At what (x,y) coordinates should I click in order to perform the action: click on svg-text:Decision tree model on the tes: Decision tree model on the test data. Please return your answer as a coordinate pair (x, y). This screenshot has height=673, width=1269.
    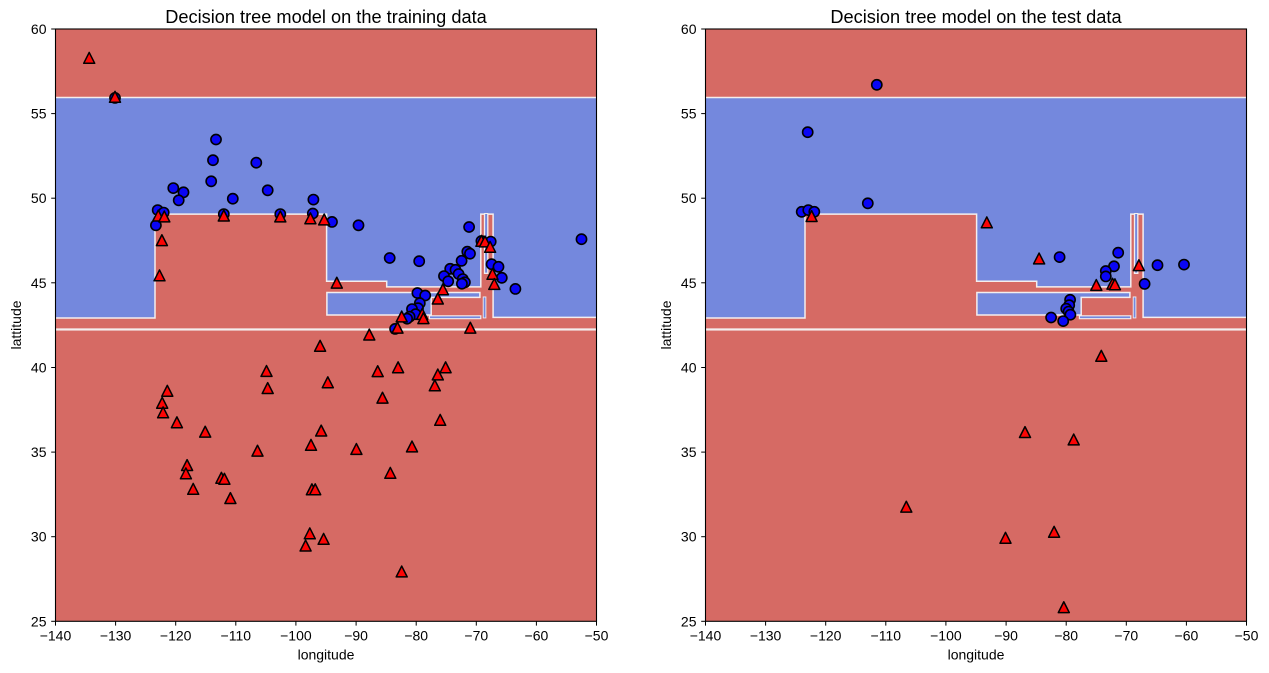
    Looking at the image, I should click on (976, 17).